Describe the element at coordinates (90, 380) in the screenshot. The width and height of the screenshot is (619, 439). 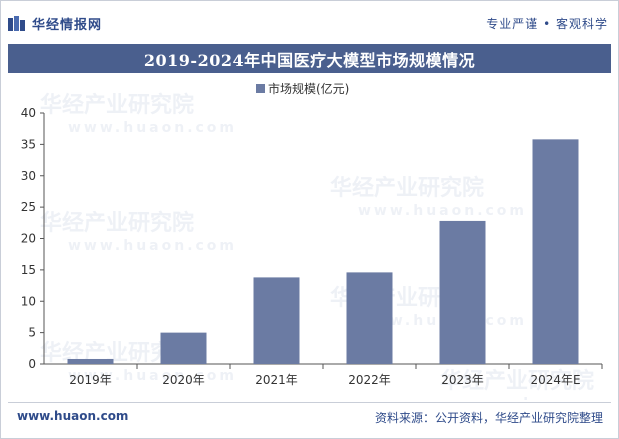
I see `x-tick-label: 2019年` at that location.